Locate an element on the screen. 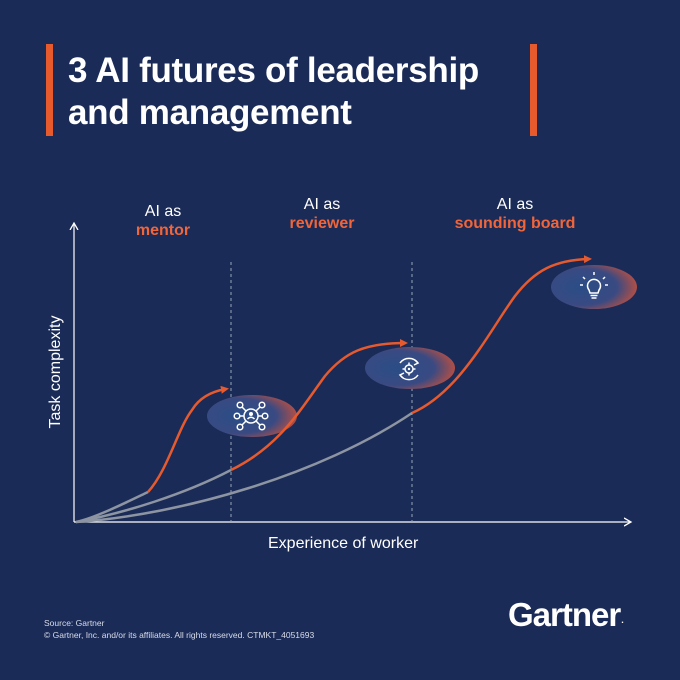 The width and height of the screenshot is (680, 680). phase-label-mentor: AI as mentor is located at coordinates (163, 221).